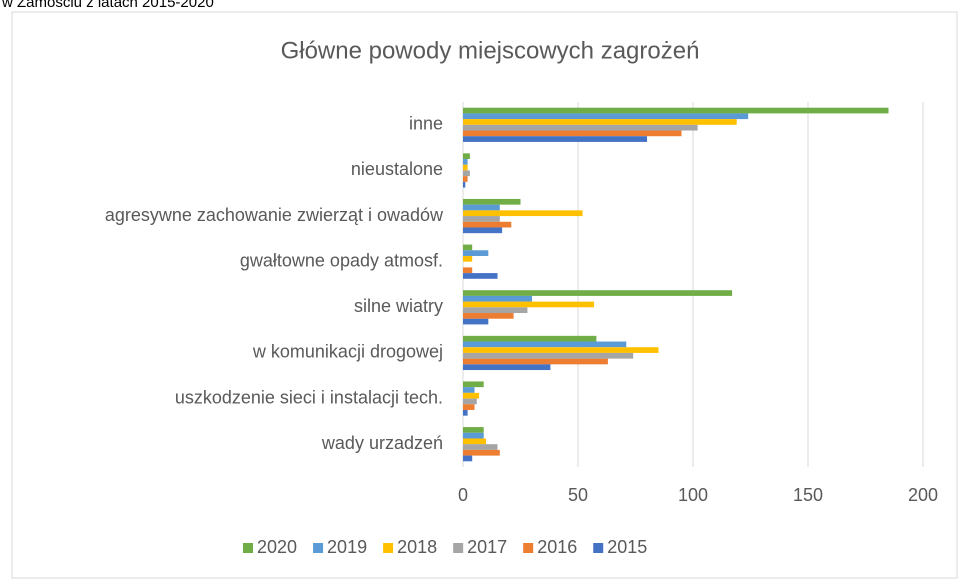  Describe the element at coordinates (347, 352) in the screenshot. I see `y-tick-label: w komunikacji drogowej` at that location.